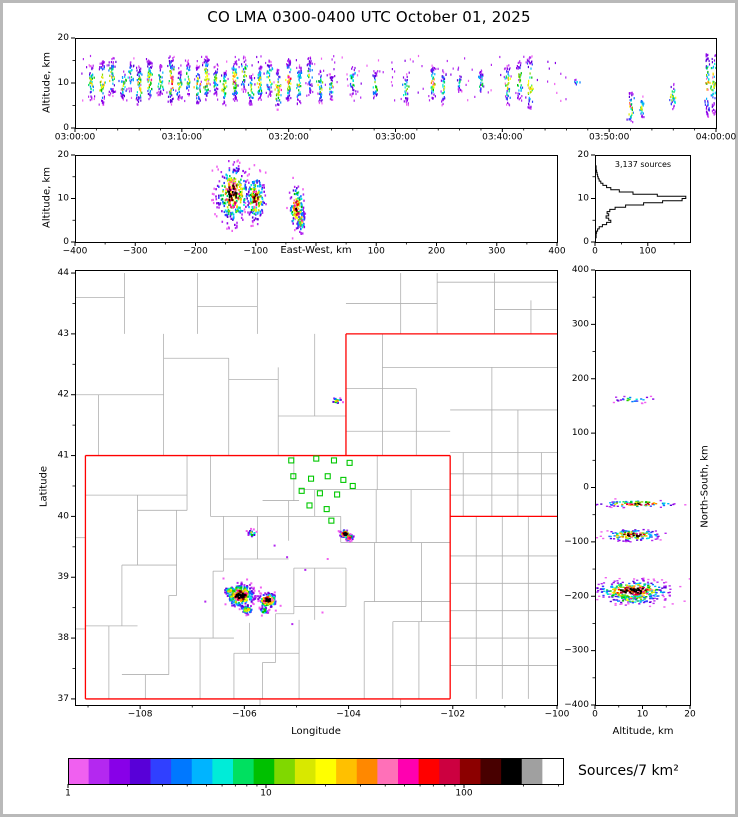 The height and width of the screenshot is (817, 738). I want to click on tick-label: 44, so click(64, 273).